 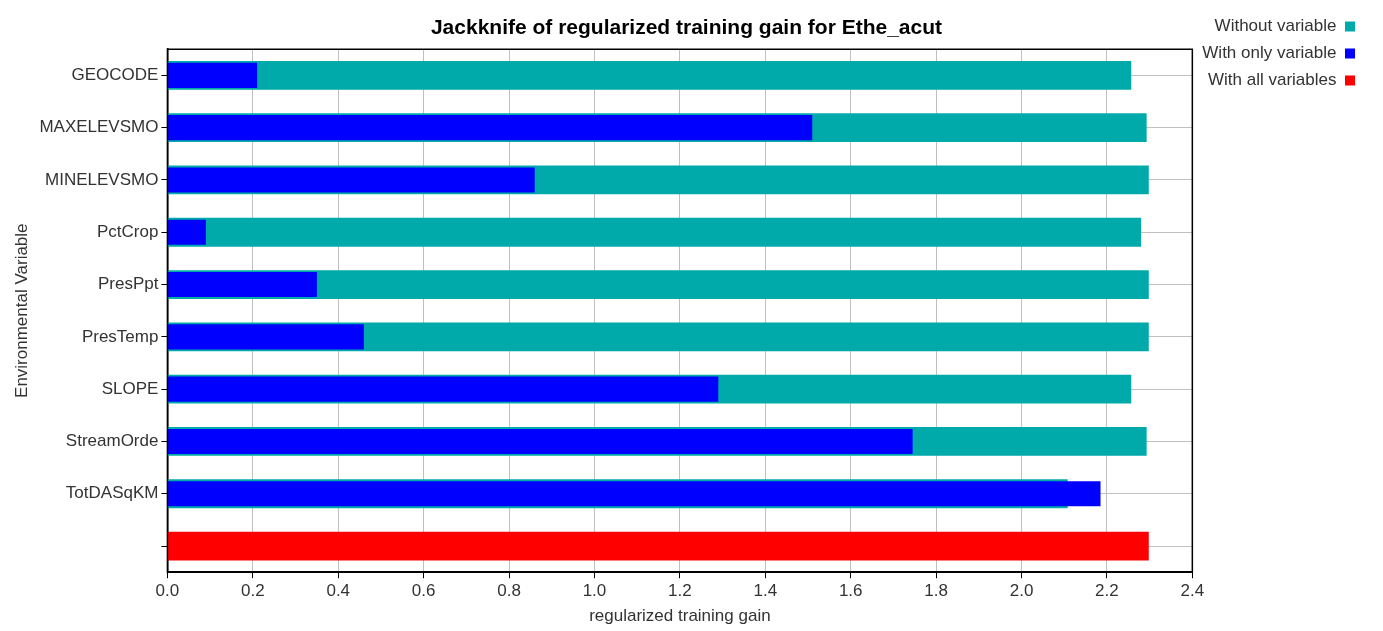 I want to click on legend-label: With only variable, so click(x=1269, y=53).